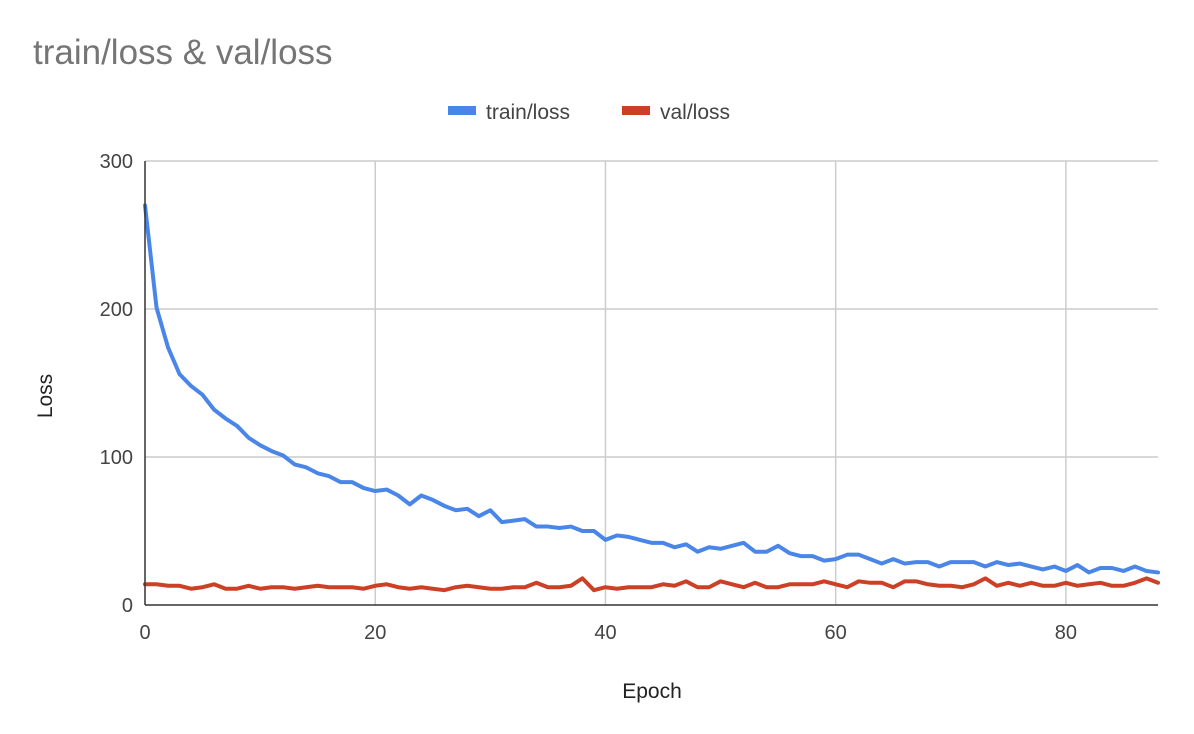  What do you see at coordinates (651, 584) in the screenshot?
I see `series-line-val-loss` at bounding box center [651, 584].